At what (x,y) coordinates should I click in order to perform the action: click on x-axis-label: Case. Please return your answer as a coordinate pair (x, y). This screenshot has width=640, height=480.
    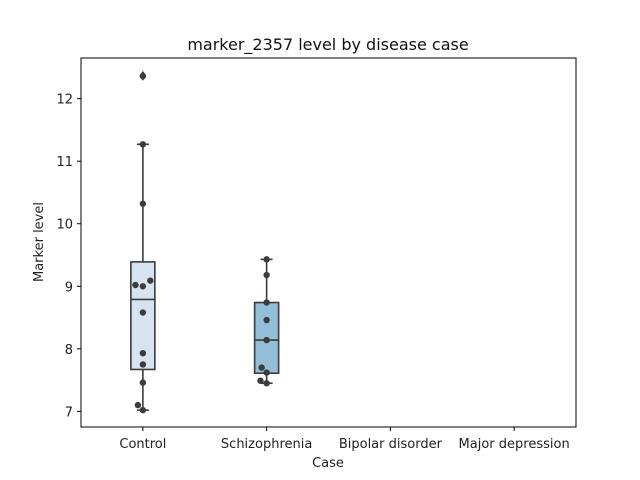
    Looking at the image, I should click on (328, 463).